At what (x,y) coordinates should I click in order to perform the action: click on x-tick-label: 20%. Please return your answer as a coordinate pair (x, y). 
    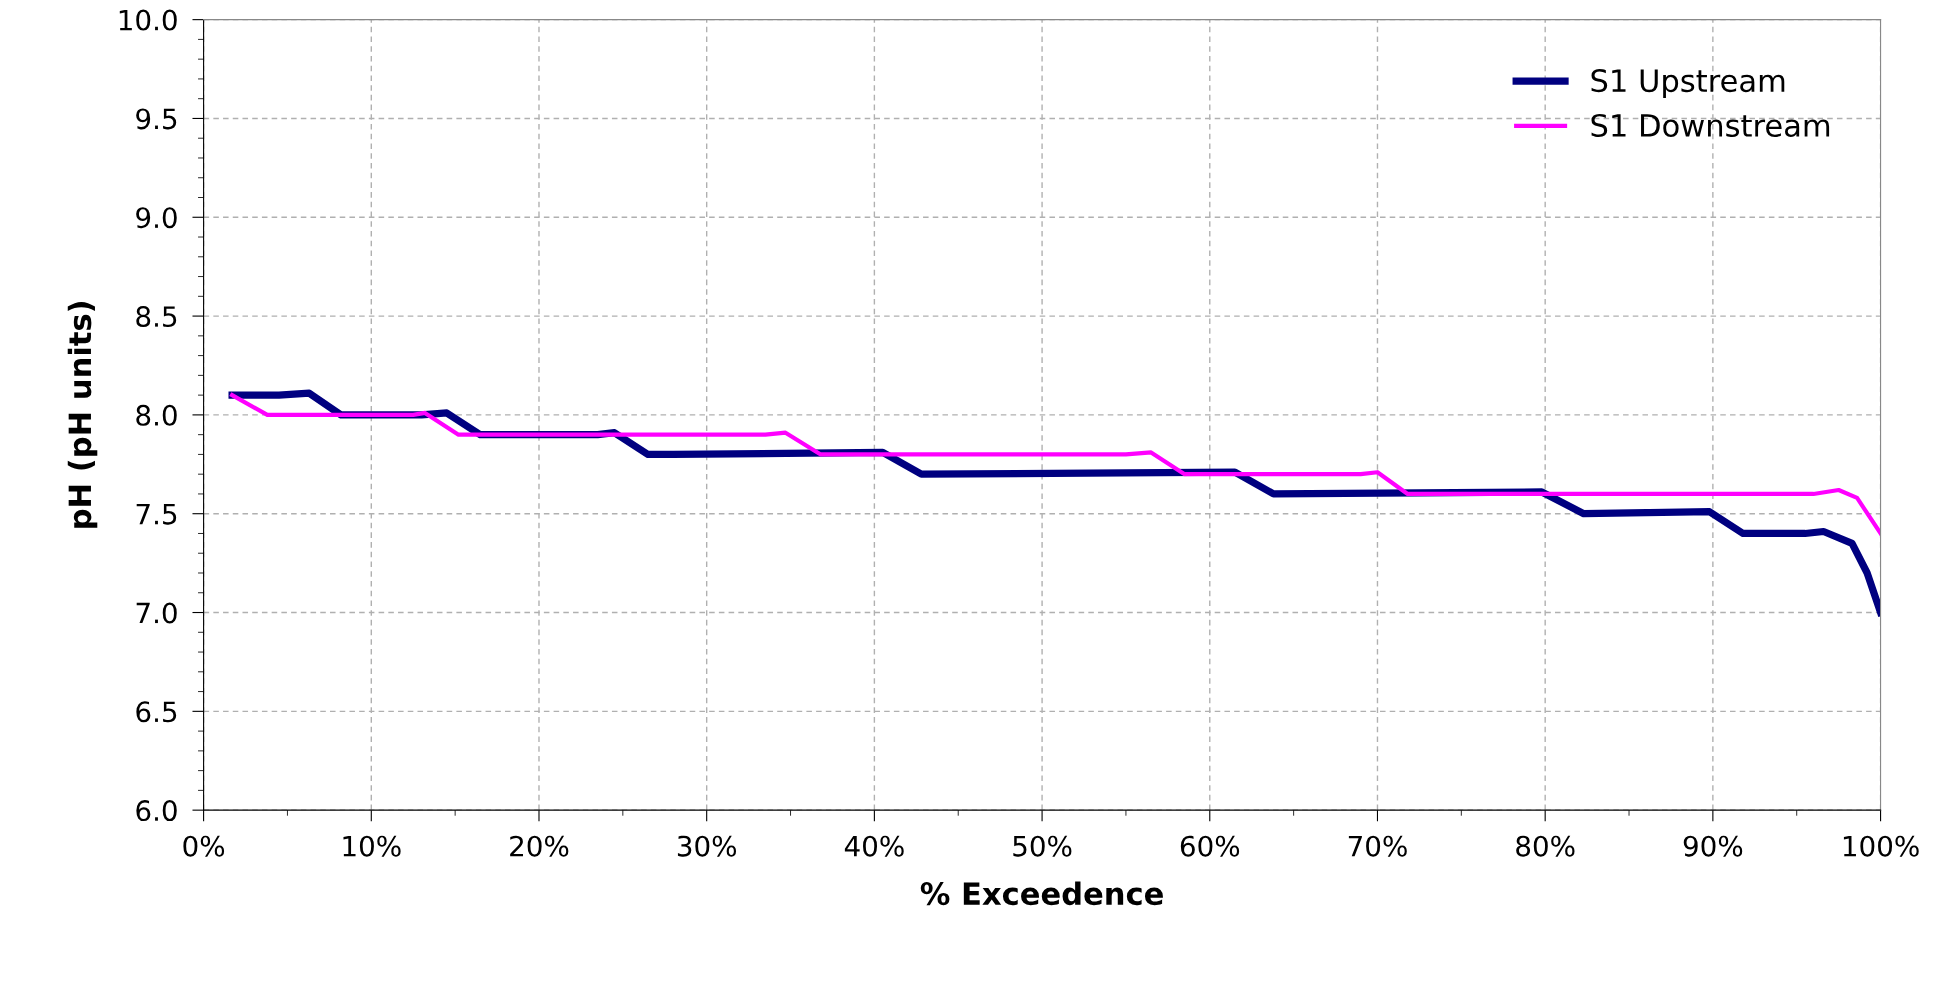
    Looking at the image, I should click on (539, 846).